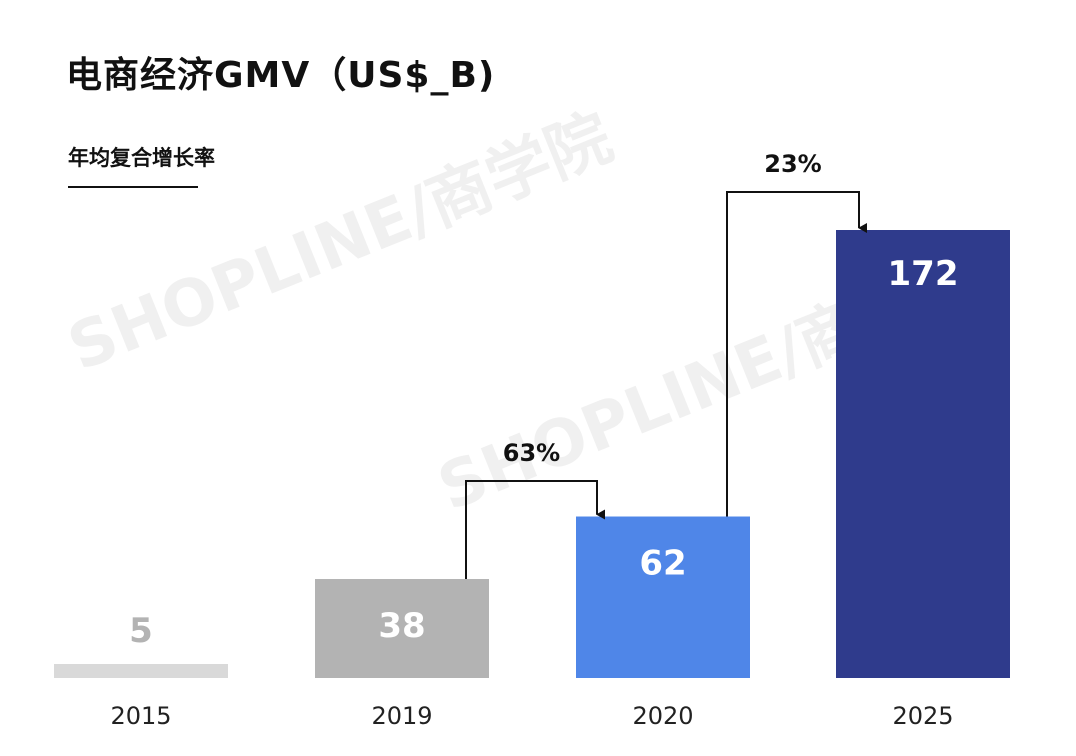 This screenshot has width=1076, height=756. Describe the element at coordinates (141, 671) in the screenshot. I see `bar-2015` at that location.